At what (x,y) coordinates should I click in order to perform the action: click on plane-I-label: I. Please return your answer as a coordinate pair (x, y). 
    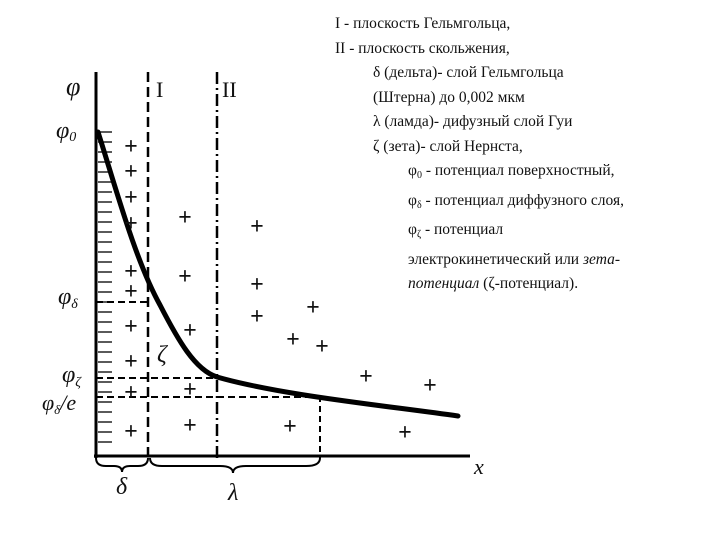
    Looking at the image, I should click on (159, 89).